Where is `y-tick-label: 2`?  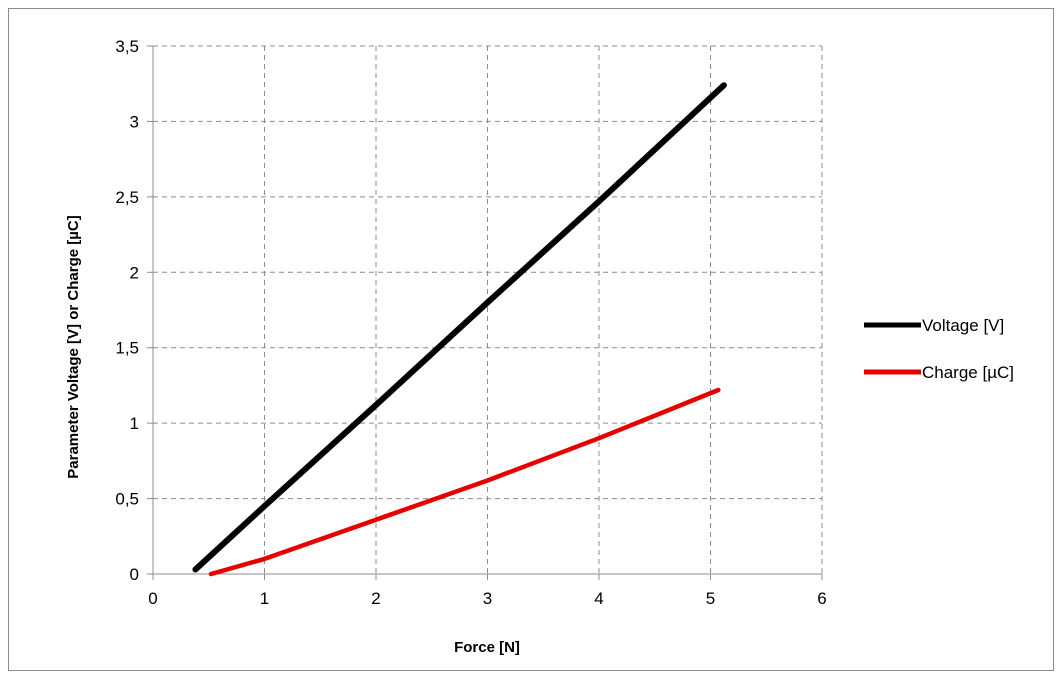 y-tick-label: 2 is located at coordinates (134, 272).